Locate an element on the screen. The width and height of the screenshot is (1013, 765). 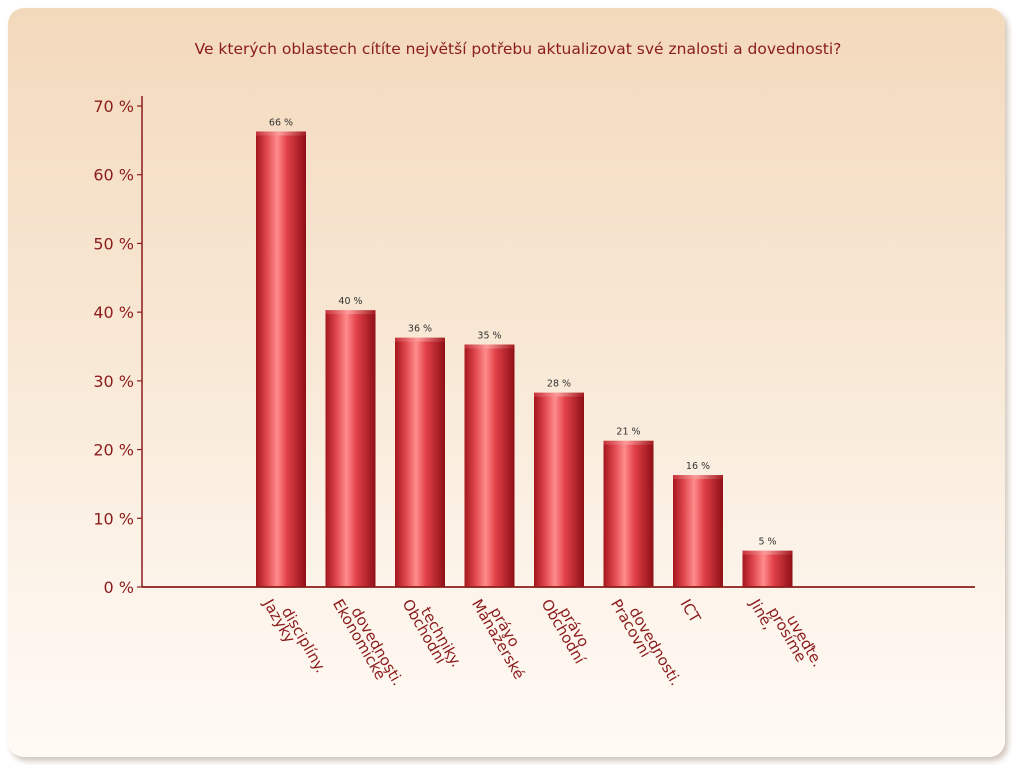
data-label: 40 % is located at coordinates (350, 301).